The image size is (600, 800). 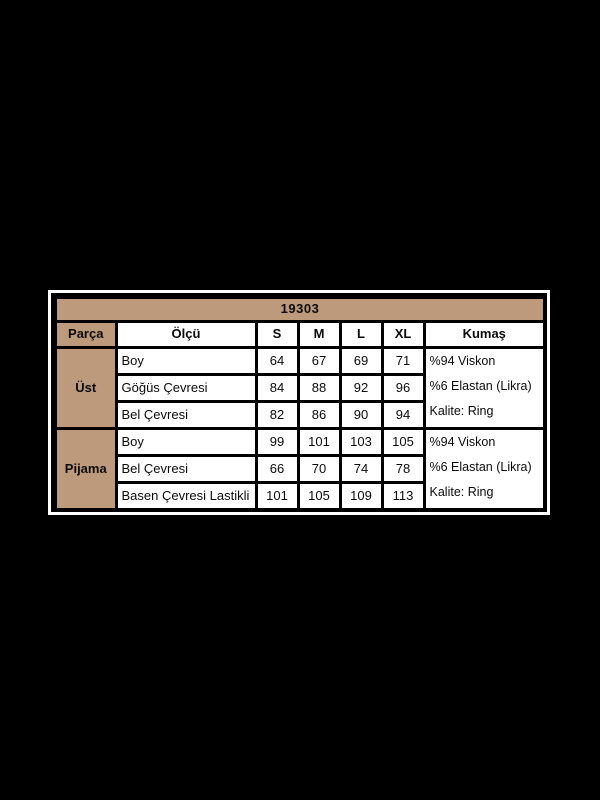 I want to click on size-value-cell: 82, so click(x=277, y=415).